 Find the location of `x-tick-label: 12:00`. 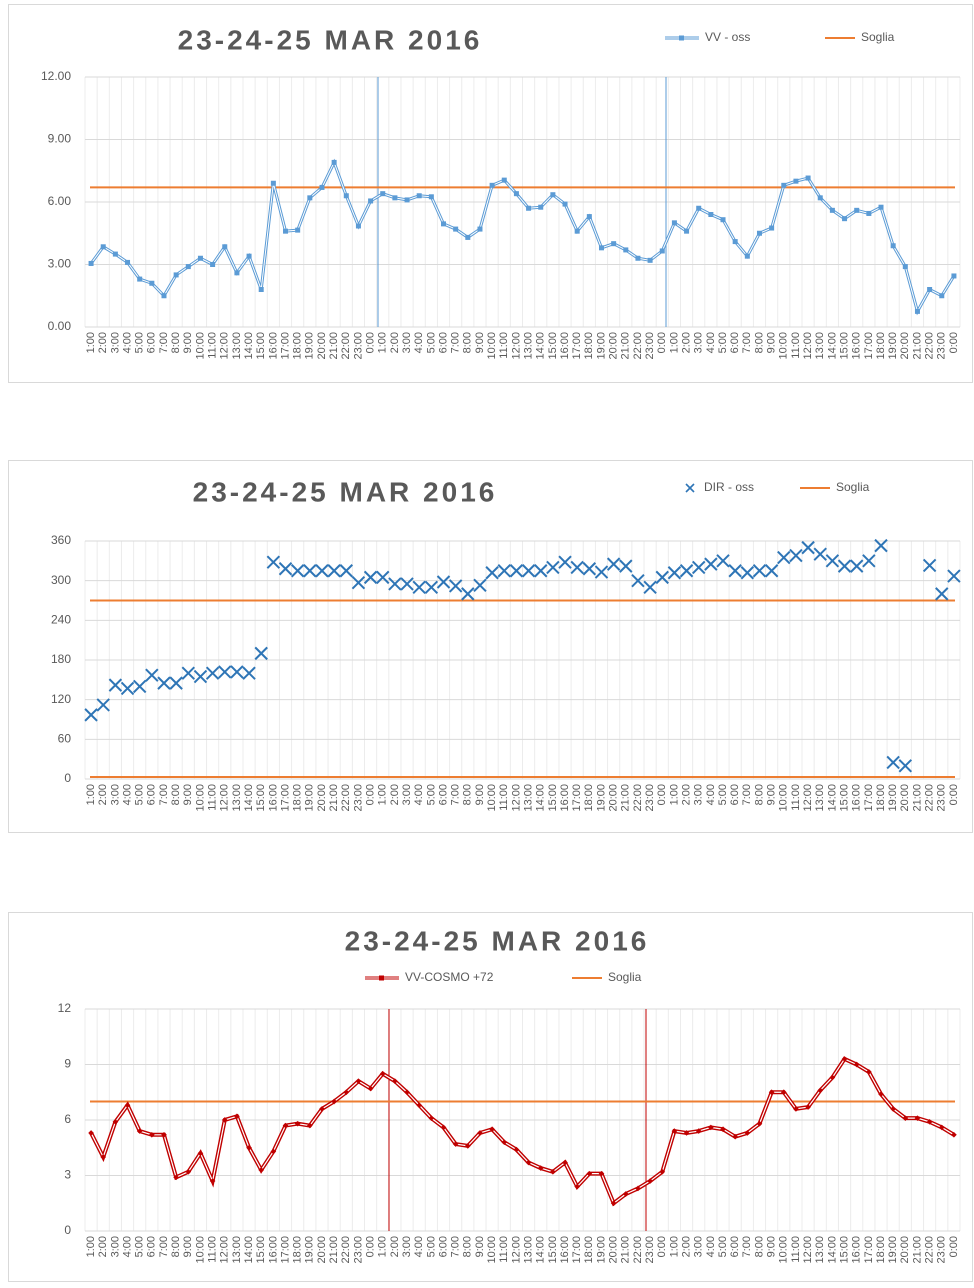

x-tick-label: 12:00 is located at coordinates (225, 346).